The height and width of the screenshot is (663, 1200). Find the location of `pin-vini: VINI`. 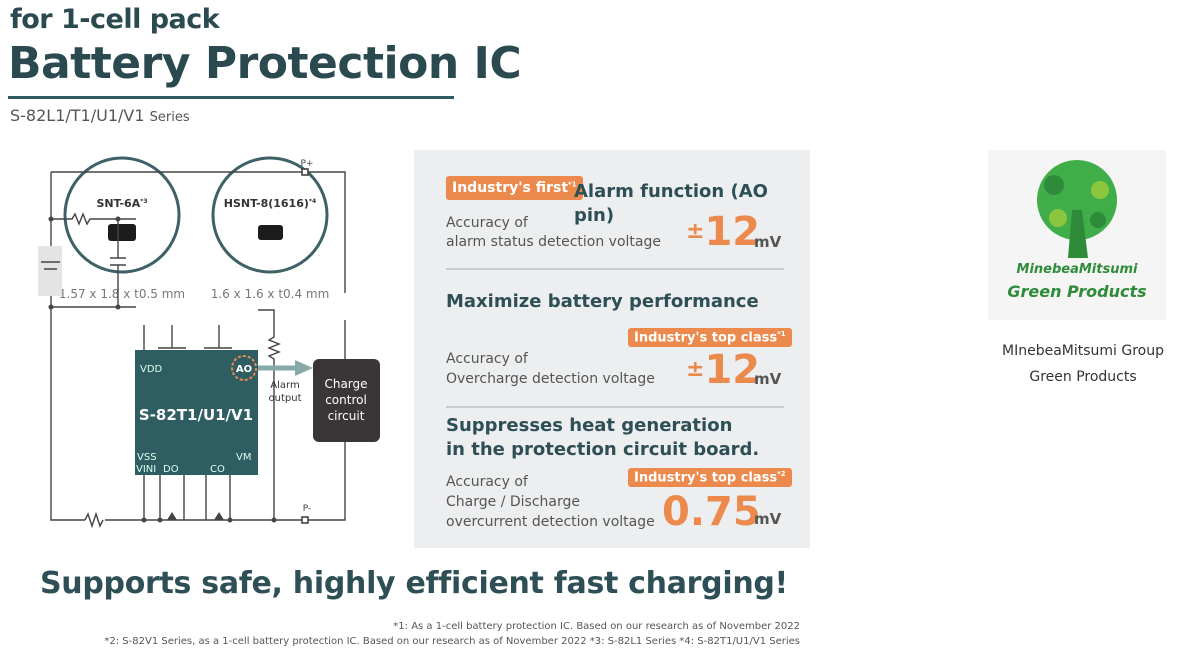

pin-vini: VINI is located at coordinates (146, 469).